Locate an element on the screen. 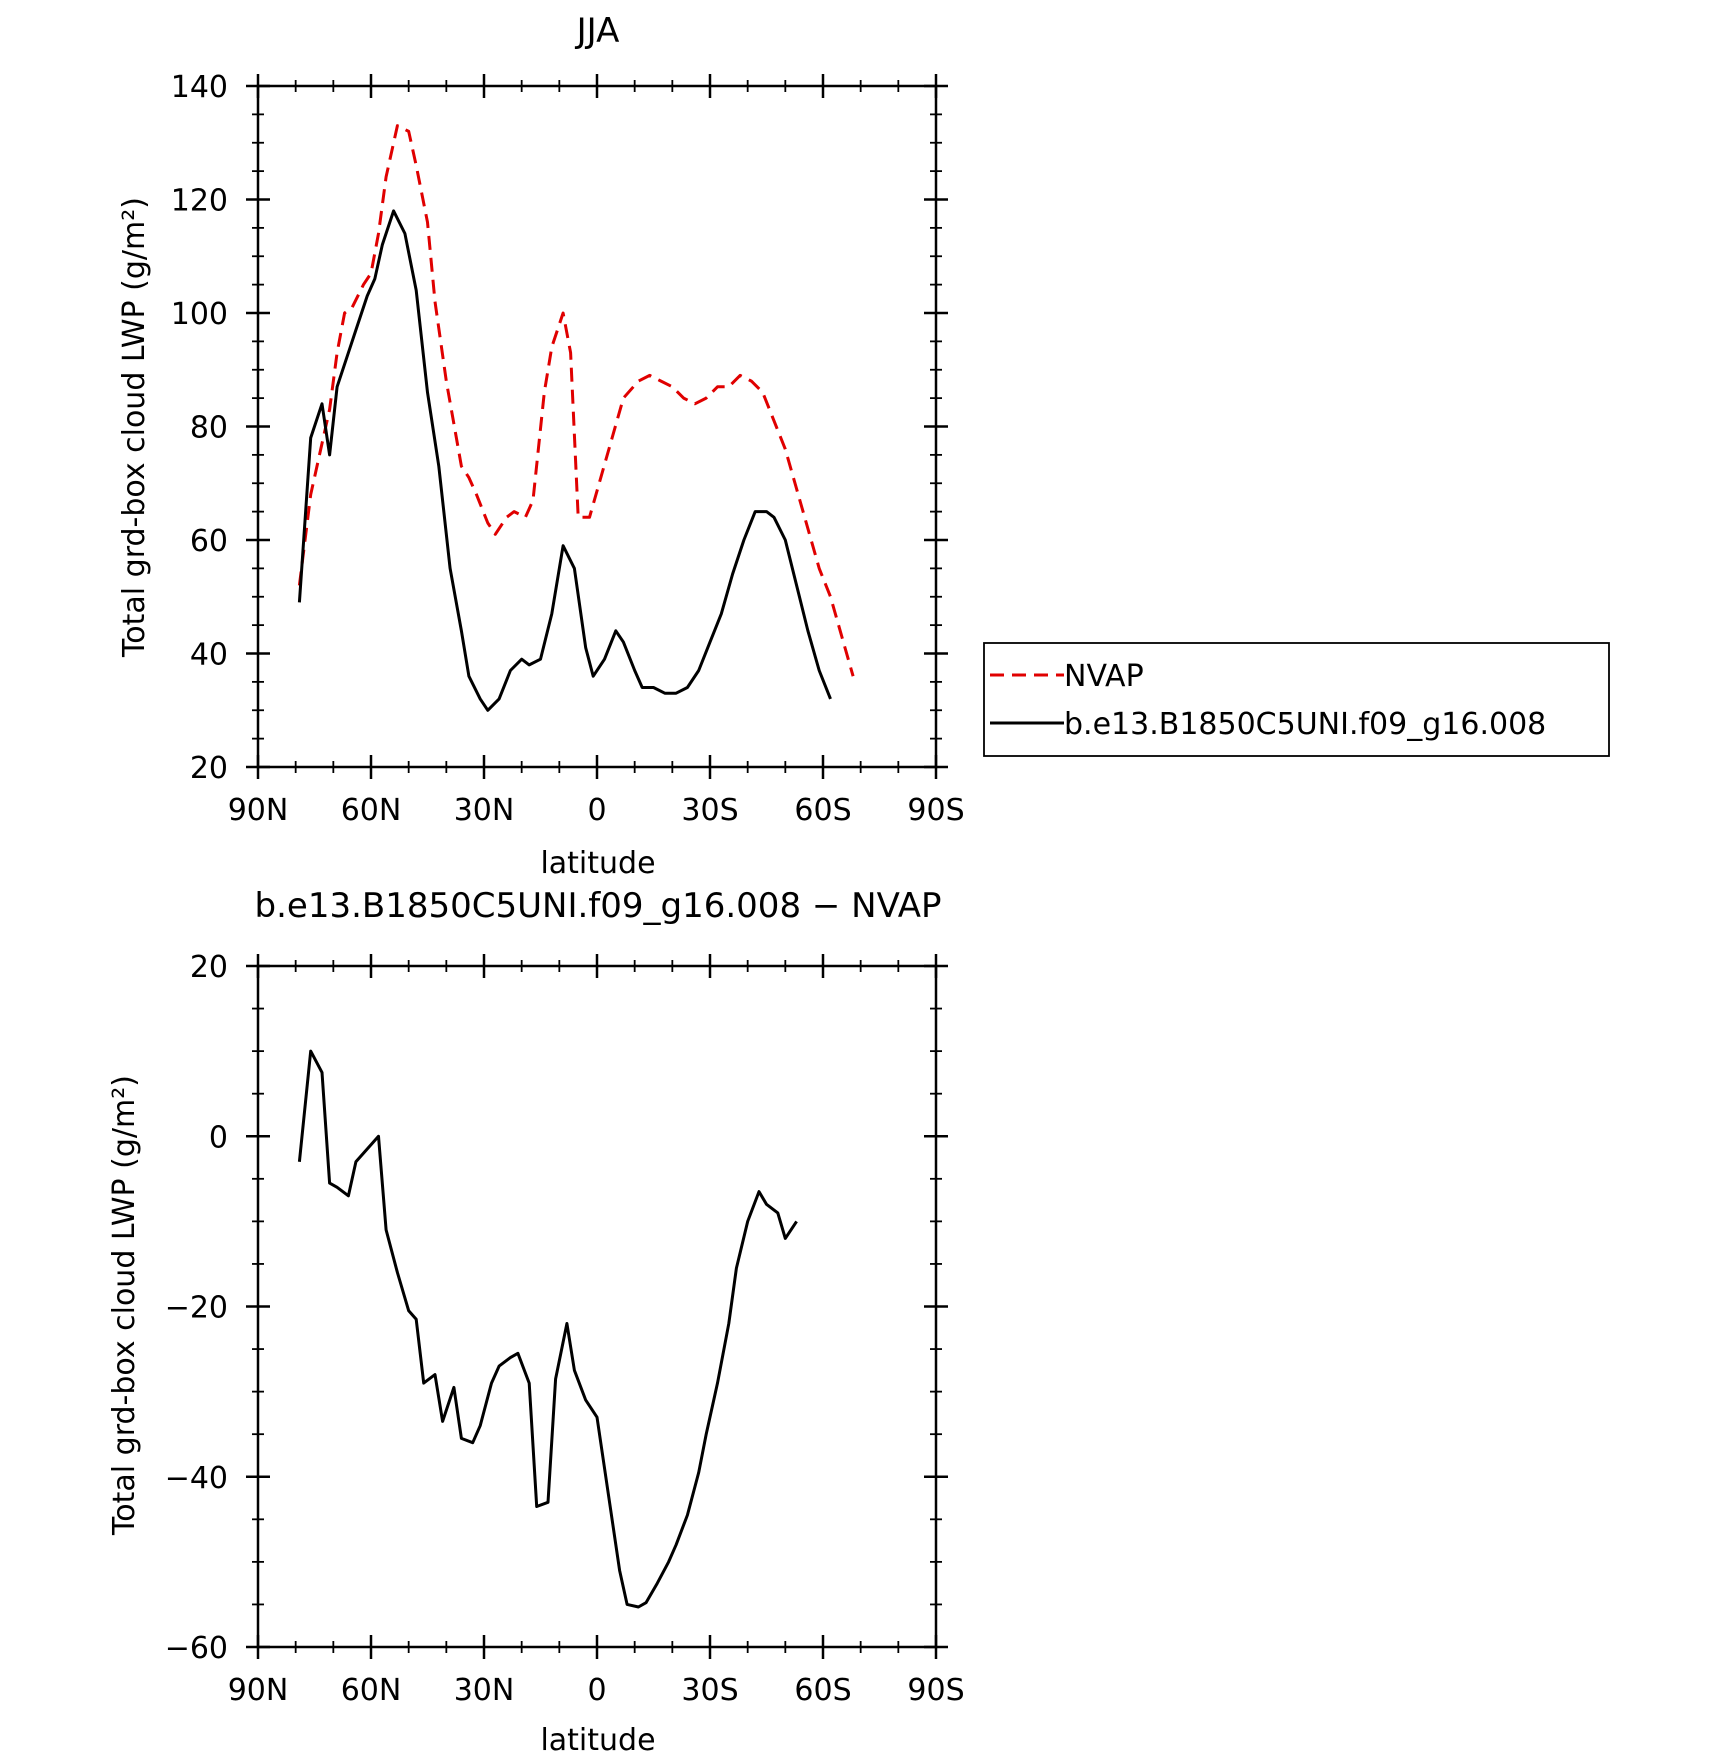 The width and height of the screenshot is (1710, 1756). top-x-tick-label: 90N is located at coordinates (258, 810).